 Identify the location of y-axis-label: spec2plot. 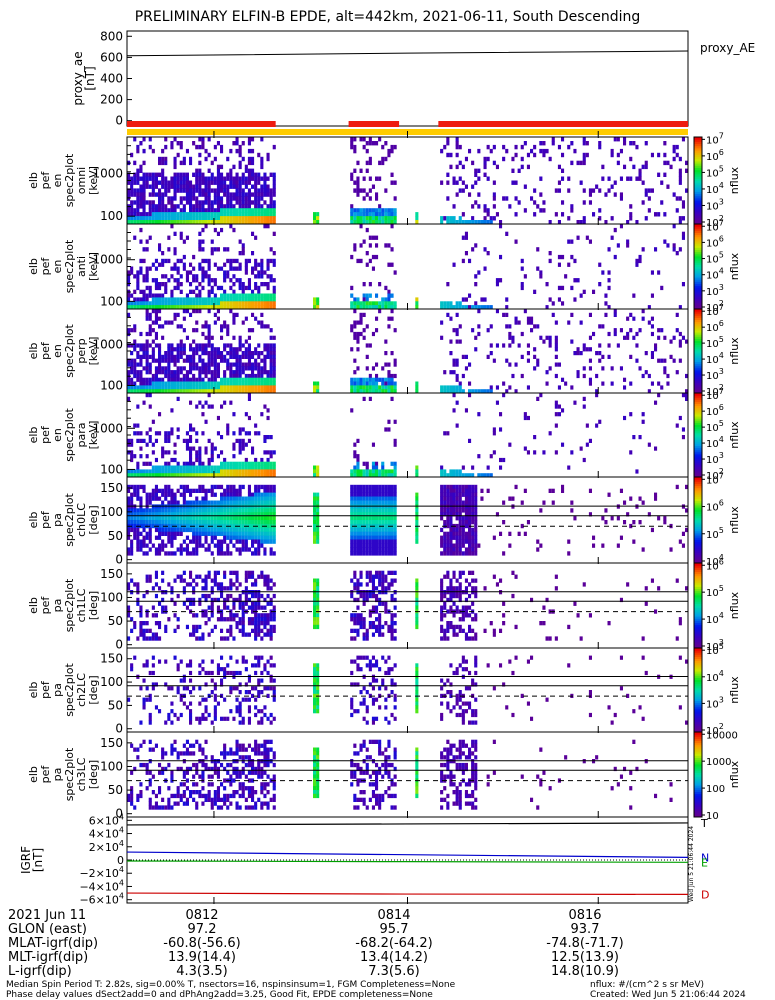
(69, 266).